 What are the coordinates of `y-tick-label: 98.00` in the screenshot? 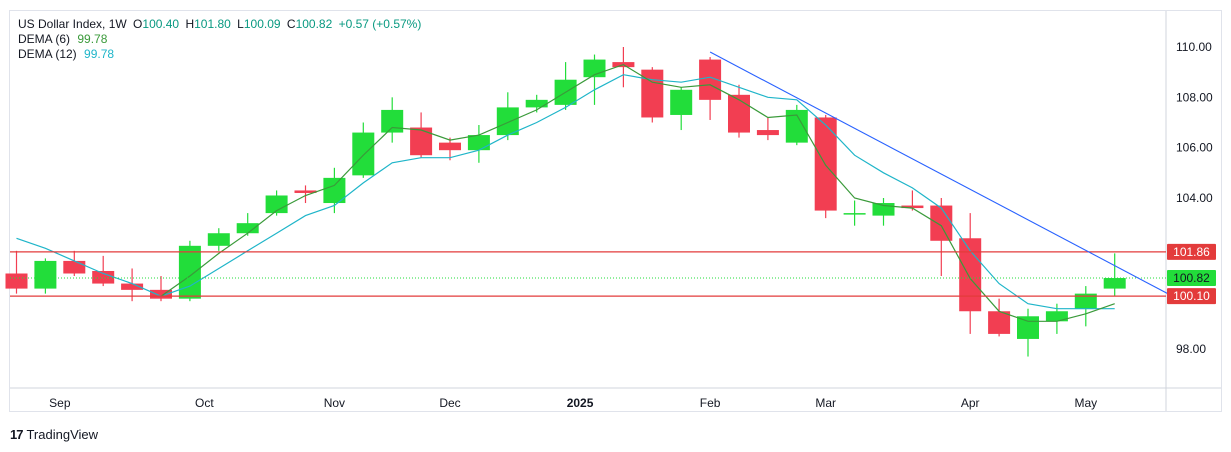 It's located at (1191, 349).